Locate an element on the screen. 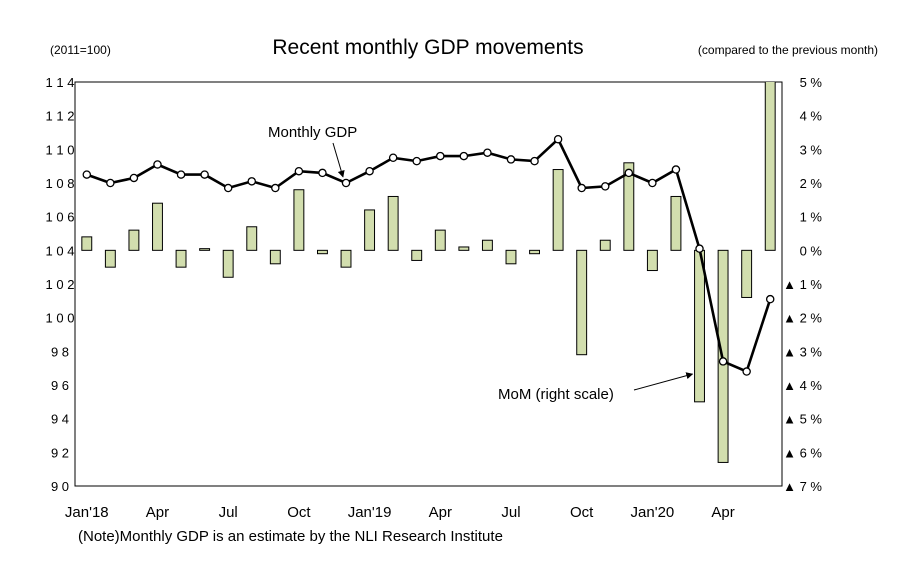 The height and width of the screenshot is (562, 905). left-tick-label: 9 4 is located at coordinates (60, 419).